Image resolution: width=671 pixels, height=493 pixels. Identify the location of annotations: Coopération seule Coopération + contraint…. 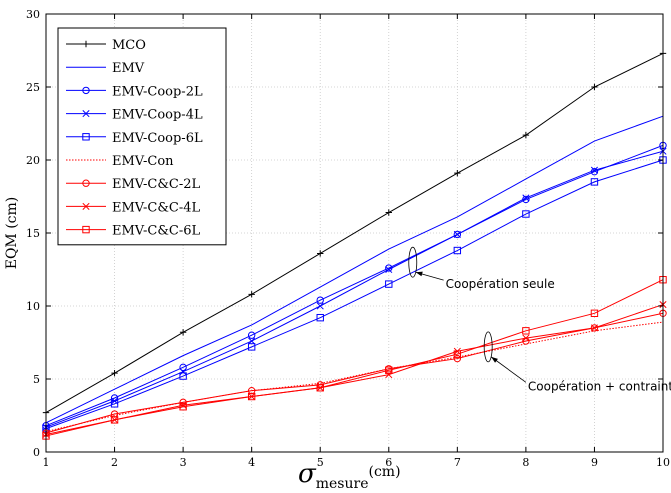
(539, 319).